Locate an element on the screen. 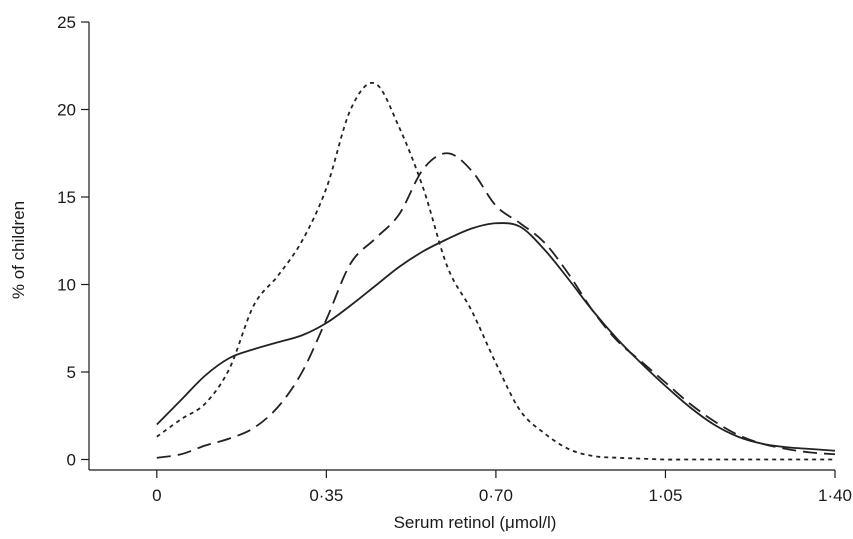 Image resolution: width=853 pixels, height=539 pixels. y-axis: 0 5 10 15 20 25 is located at coordinates (73, 241).